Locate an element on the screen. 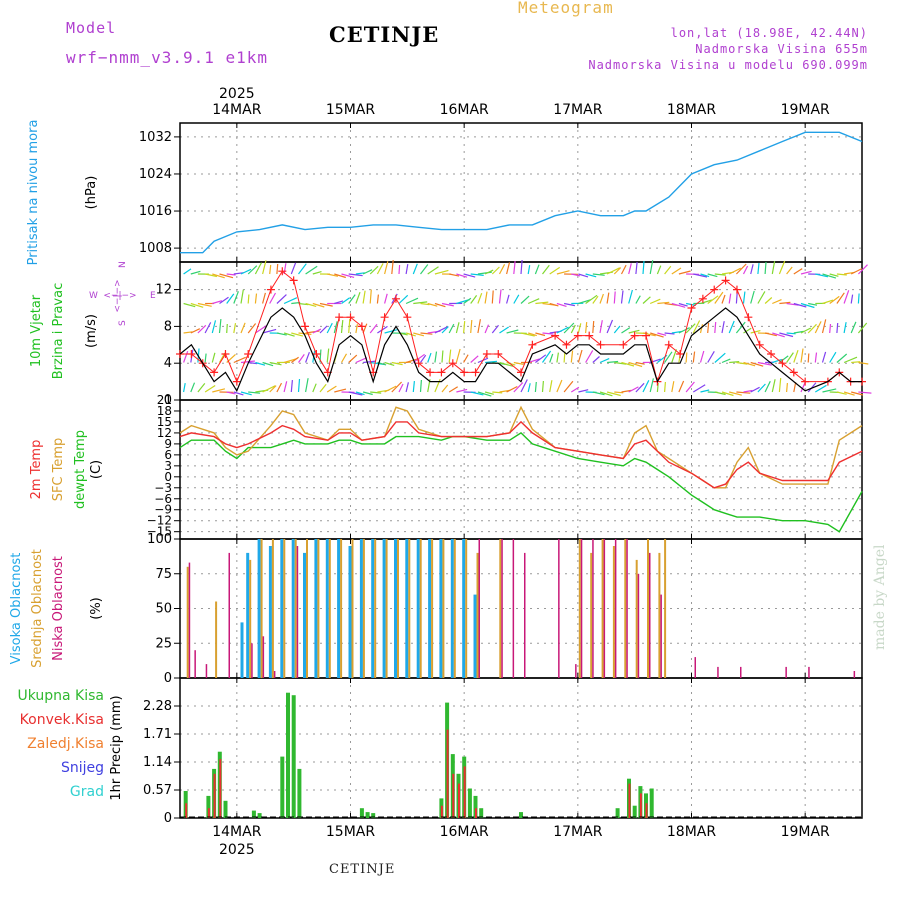 The width and height of the screenshot is (900, 900). pressure-line is located at coordinates (521, 192).